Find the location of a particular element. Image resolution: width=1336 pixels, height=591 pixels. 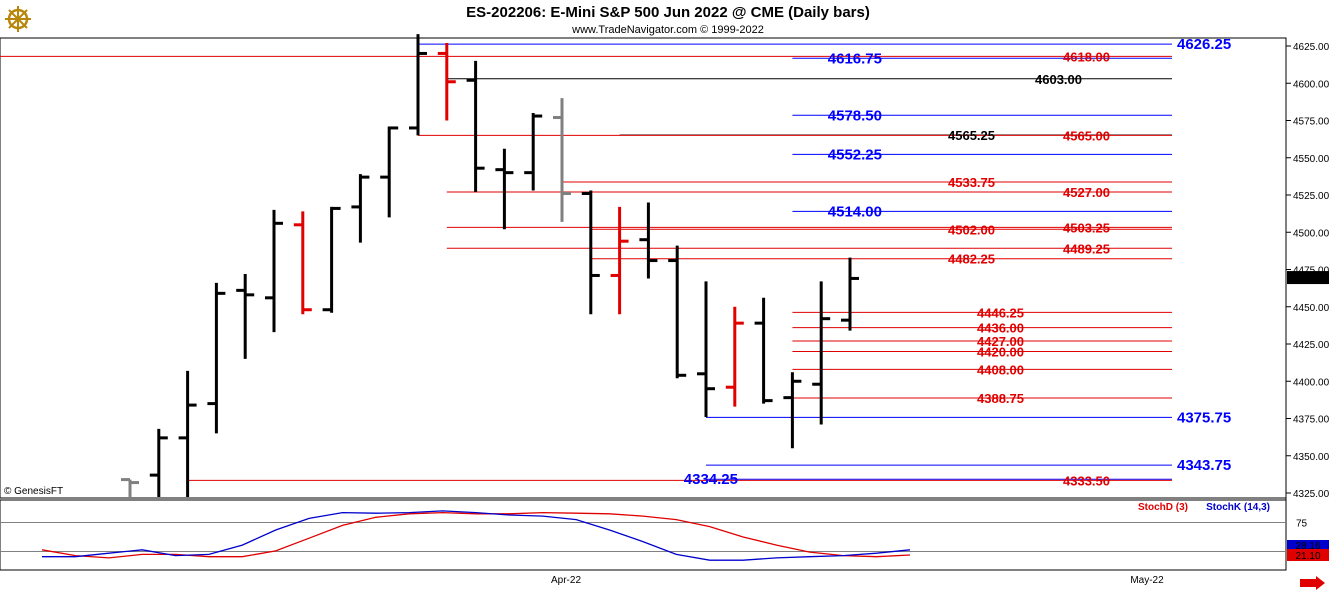

level-label-4482.25: 4482.25 is located at coordinates (971, 259).